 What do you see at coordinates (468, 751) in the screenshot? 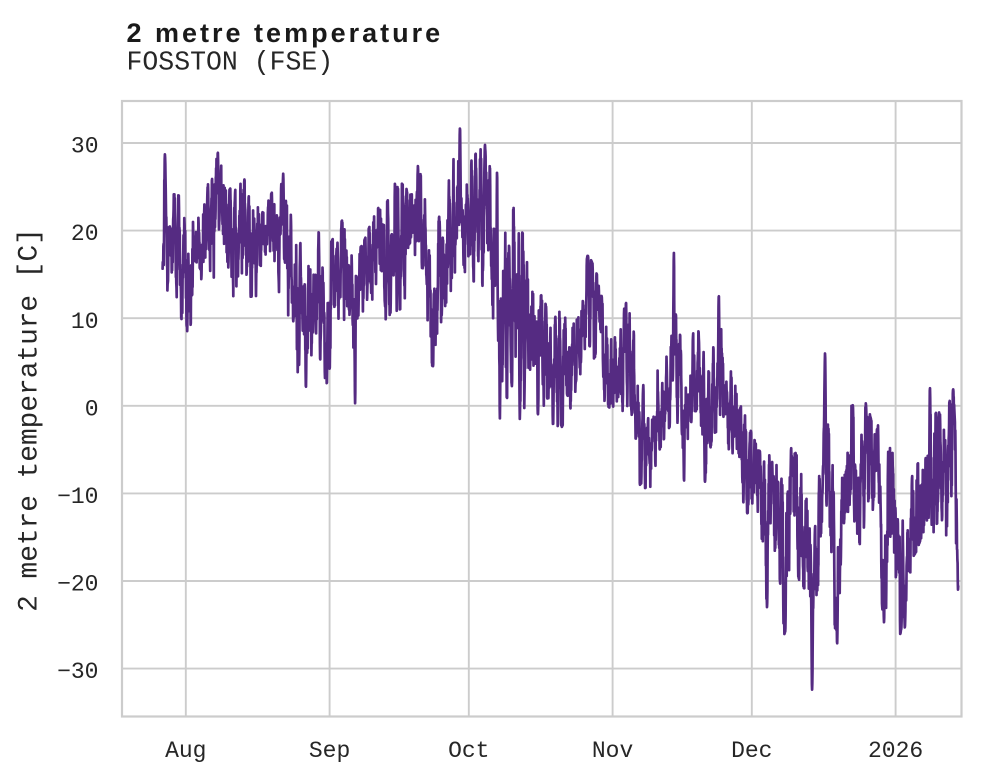
I see `svg-text: Oct` at bounding box center [468, 751].